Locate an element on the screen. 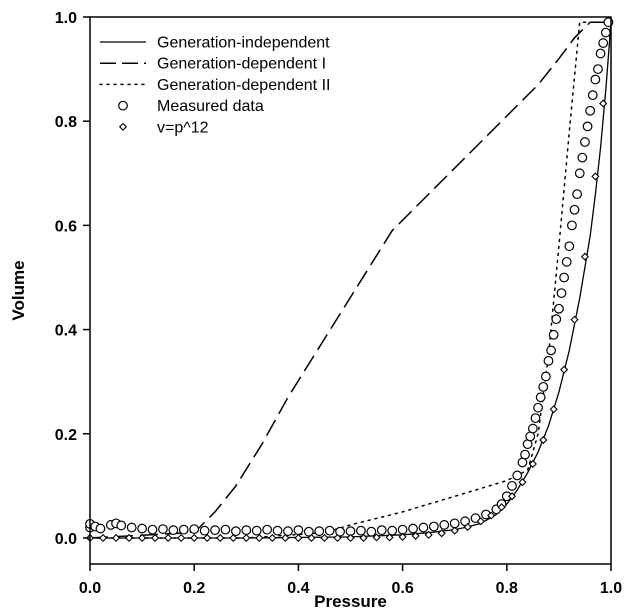 The height and width of the screenshot is (614, 624). x-tick-label: 1.0 is located at coordinates (611, 588).